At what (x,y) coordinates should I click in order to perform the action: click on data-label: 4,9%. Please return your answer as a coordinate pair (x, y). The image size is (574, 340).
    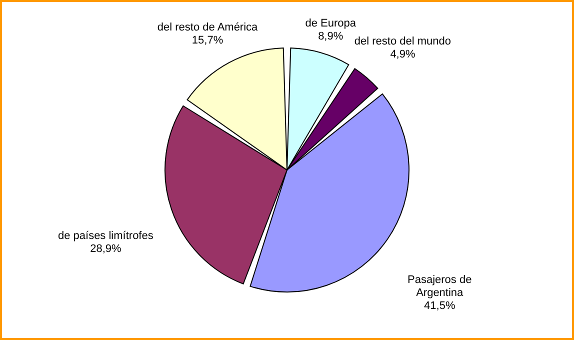
    Looking at the image, I should click on (403, 54).